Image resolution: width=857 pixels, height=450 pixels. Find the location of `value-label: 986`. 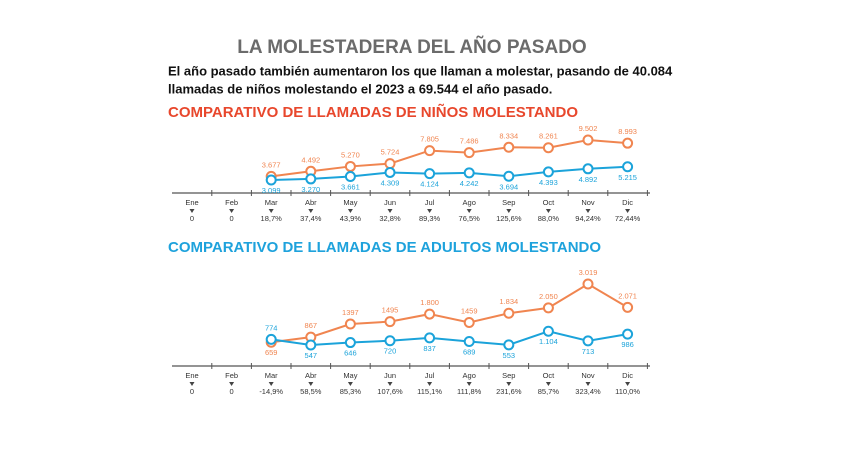

value-label: 986 is located at coordinates (627, 344).